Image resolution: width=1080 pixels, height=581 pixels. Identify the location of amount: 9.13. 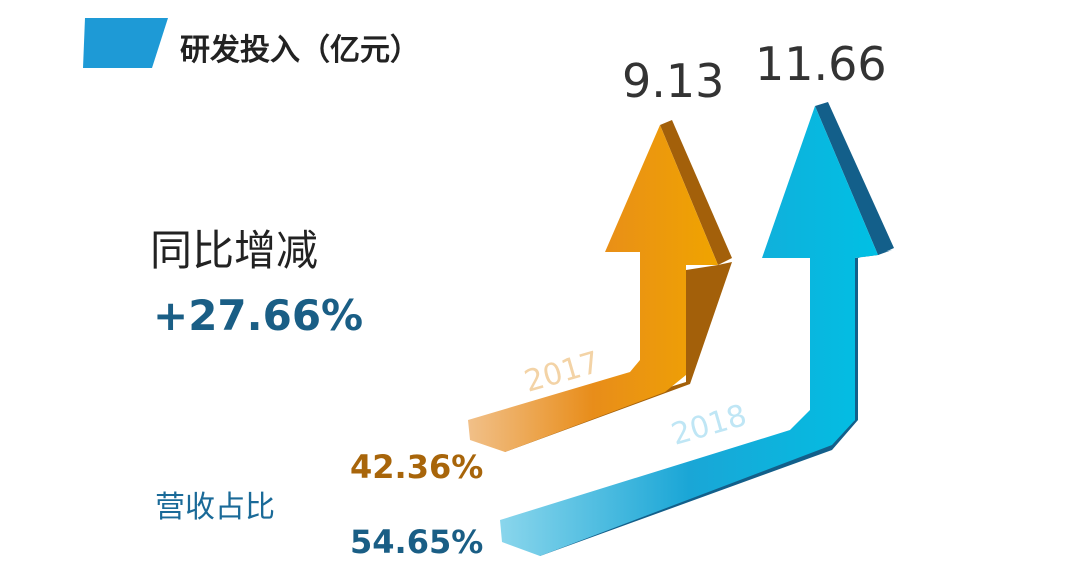
(673, 81).